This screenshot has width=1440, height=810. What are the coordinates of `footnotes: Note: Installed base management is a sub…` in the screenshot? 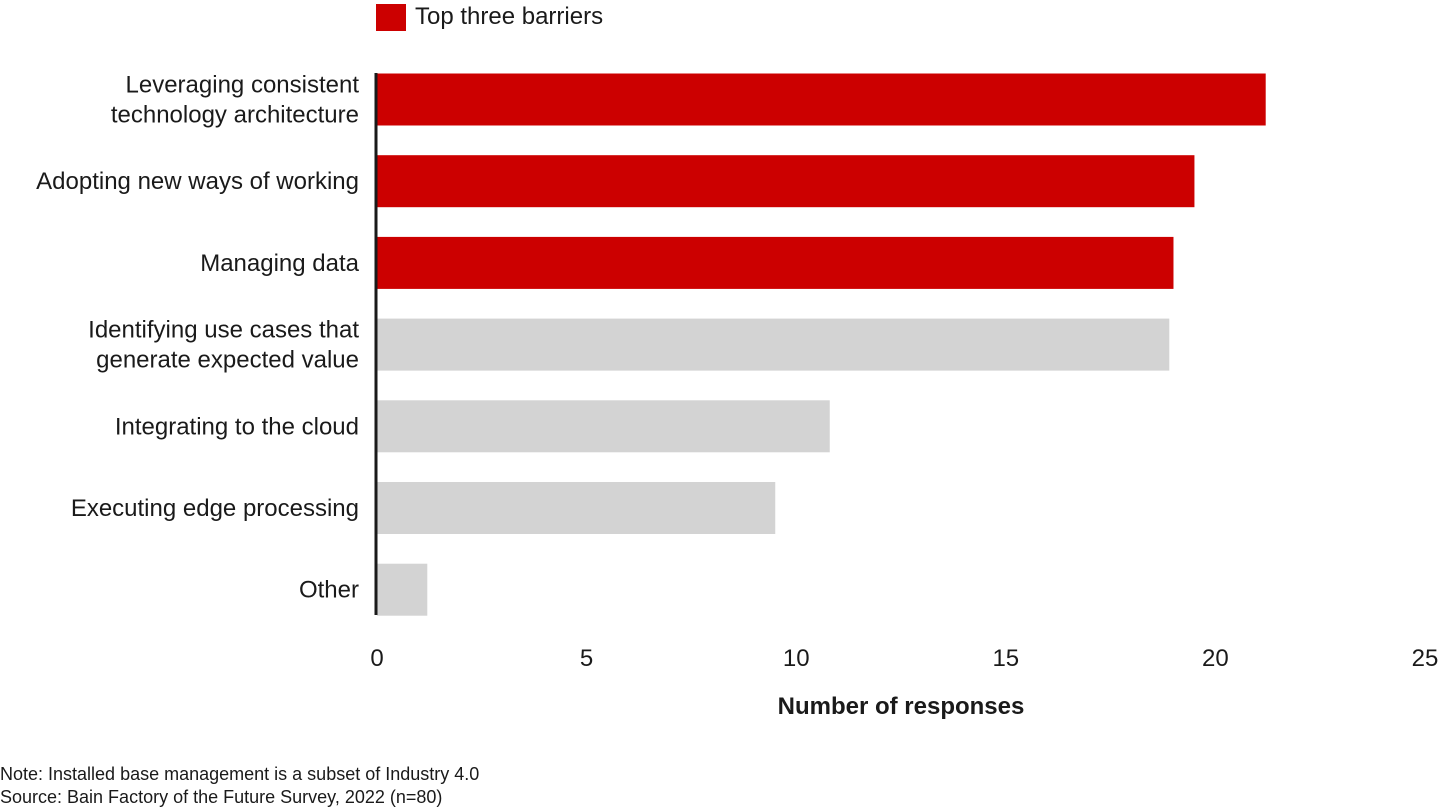 It's located at (239, 786).